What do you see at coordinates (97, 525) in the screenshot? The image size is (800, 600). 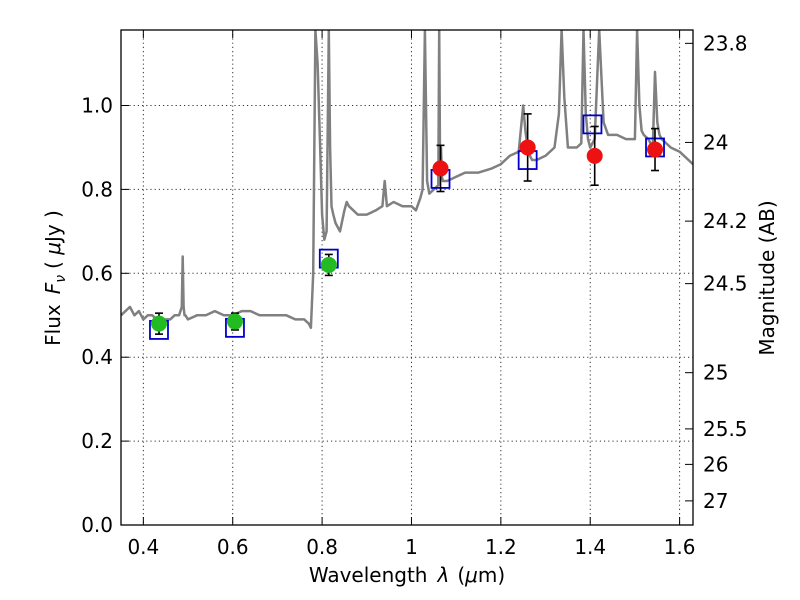 I see `y-tick-label: 0.0` at bounding box center [97, 525].